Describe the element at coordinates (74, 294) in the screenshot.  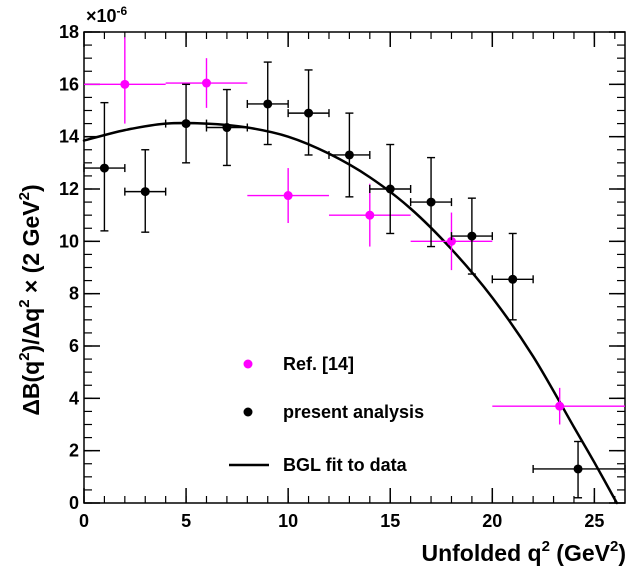
I see `y-tick-label: 8` at that location.